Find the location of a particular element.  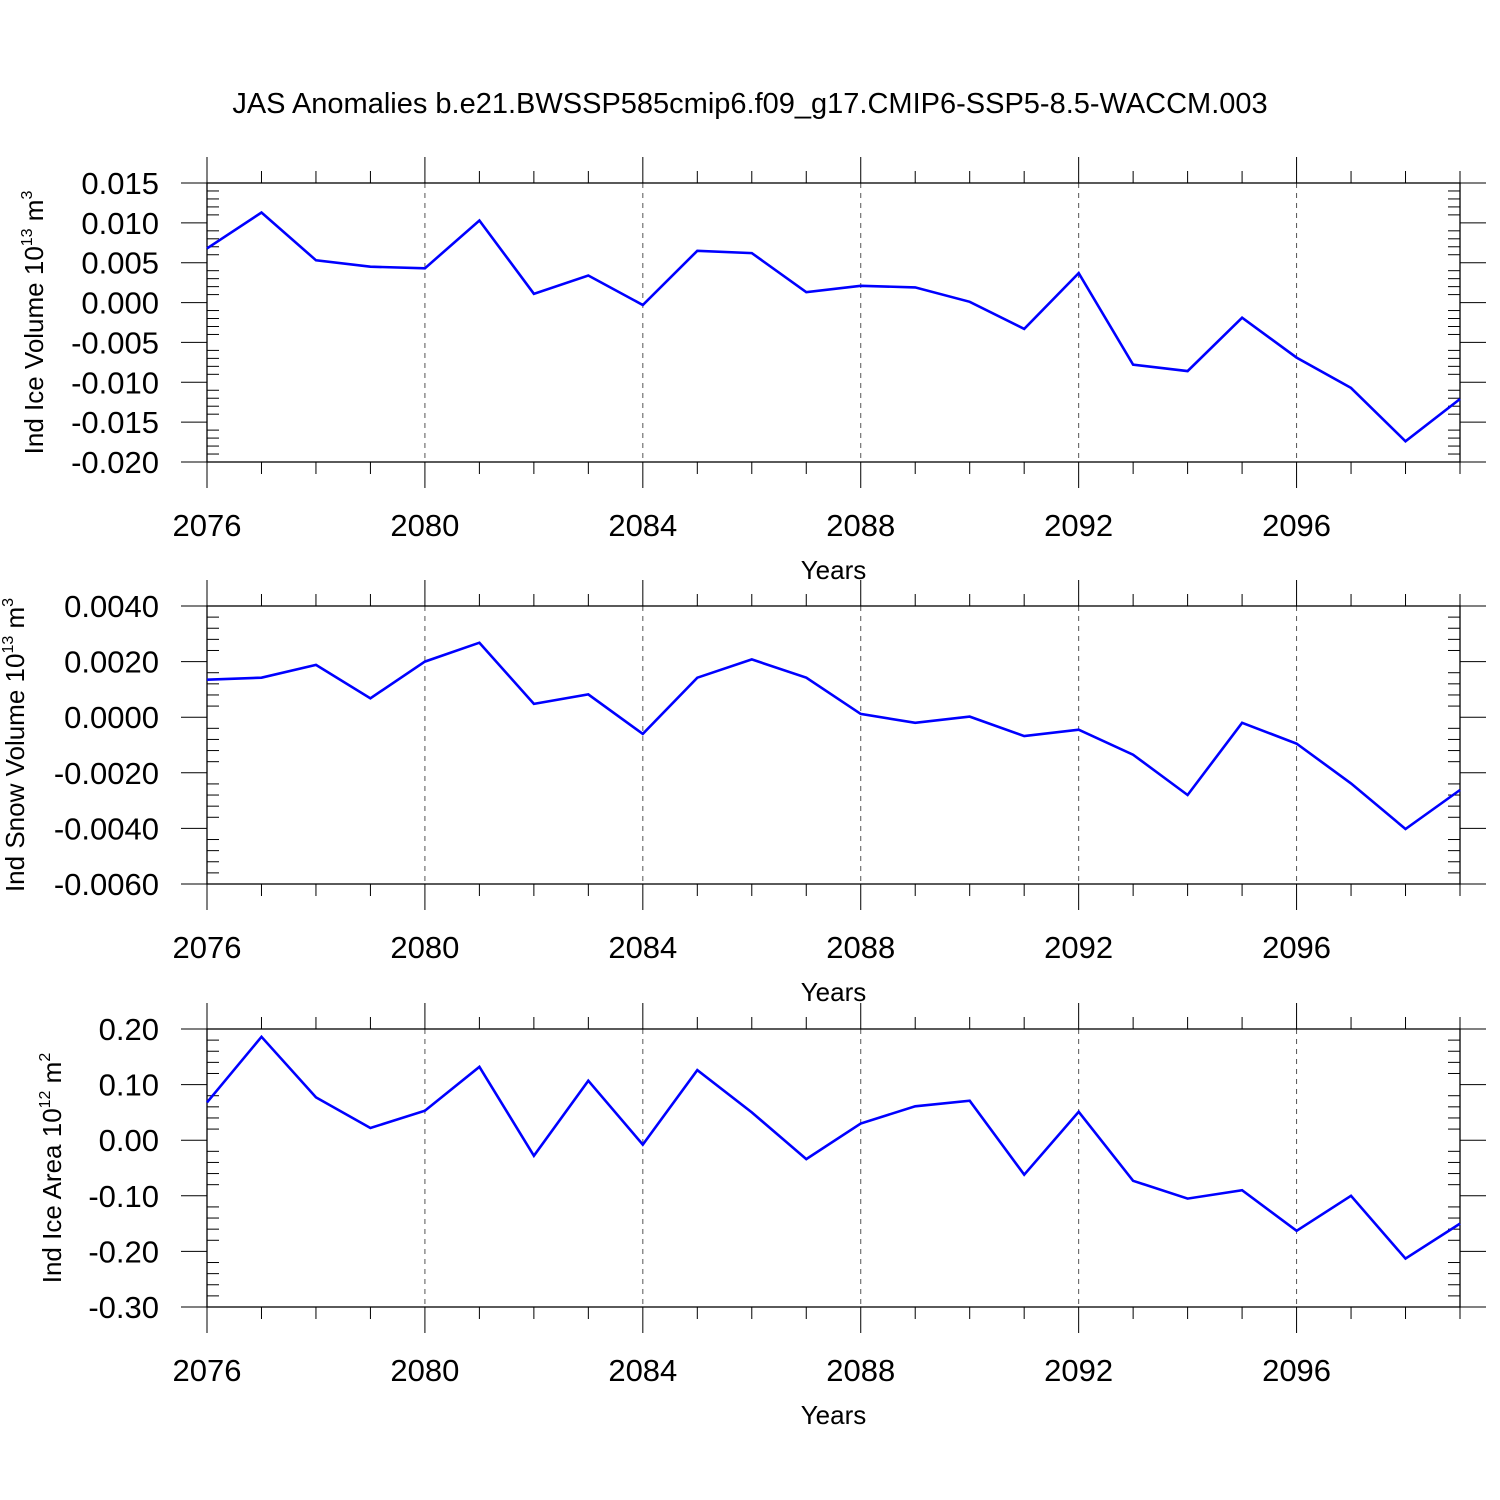

y-tick-label: 0.000 is located at coordinates (120, 303).